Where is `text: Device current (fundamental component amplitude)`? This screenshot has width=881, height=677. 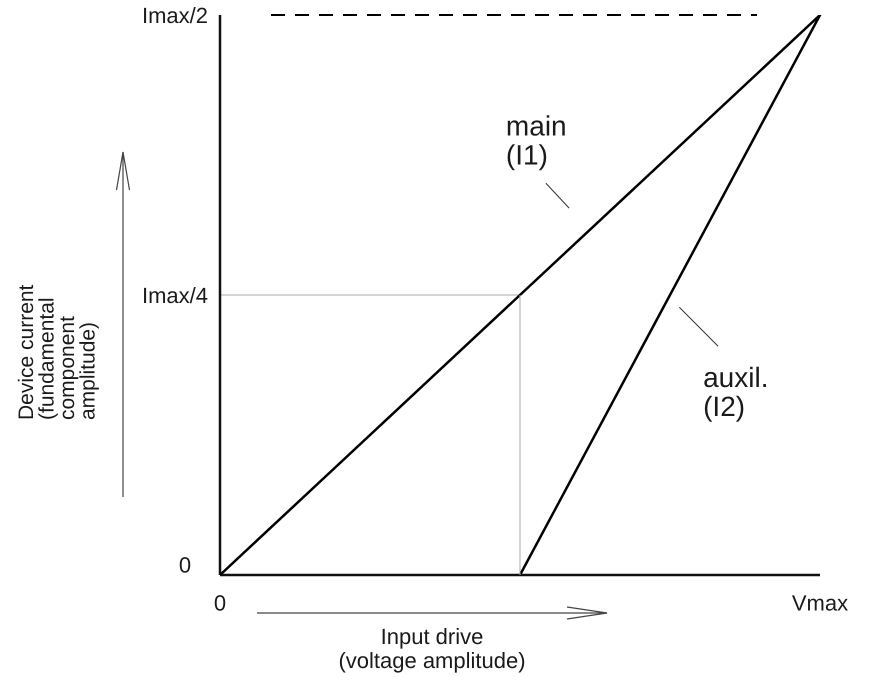
text: Device current (fundamental component amplitude) is located at coordinates (57, 352).